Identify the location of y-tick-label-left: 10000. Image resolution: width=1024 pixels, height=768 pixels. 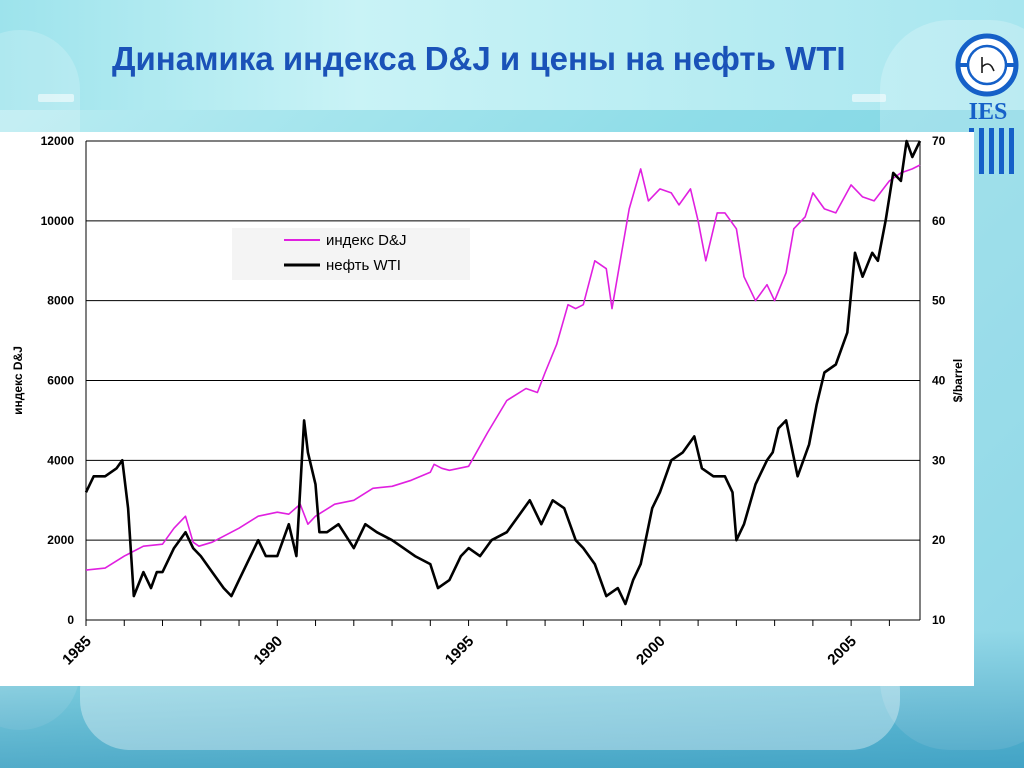
(58, 221).